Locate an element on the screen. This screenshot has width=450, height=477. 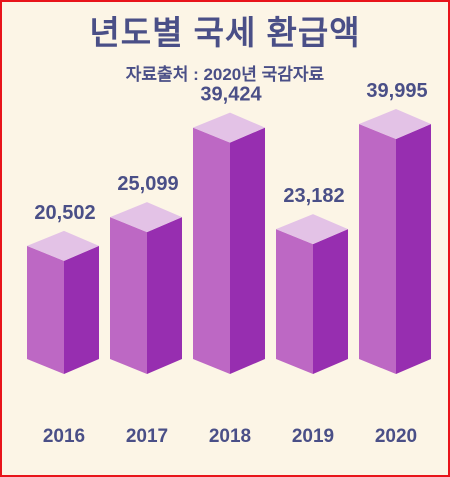
value-label: 39,995 is located at coordinates (396, 91).